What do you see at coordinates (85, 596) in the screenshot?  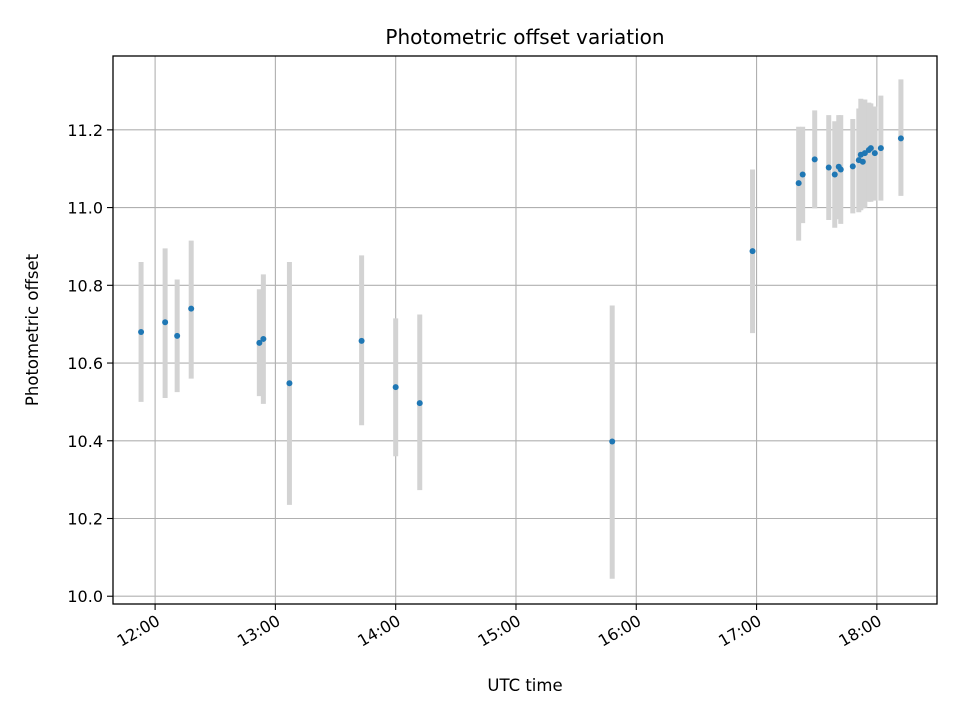 I see `y-tick-label: 10.0` at bounding box center [85, 596].